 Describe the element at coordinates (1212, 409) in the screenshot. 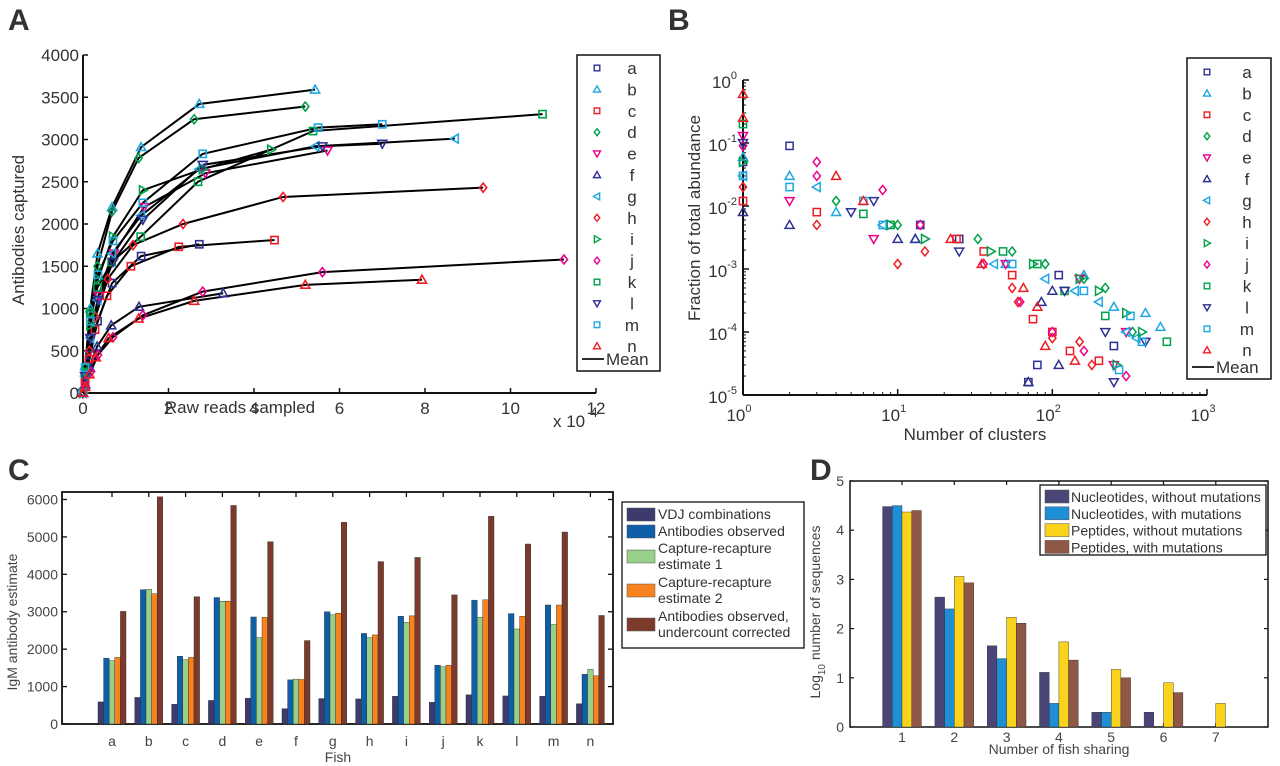

I see `panel-b-x-tick-exp: 3` at that location.